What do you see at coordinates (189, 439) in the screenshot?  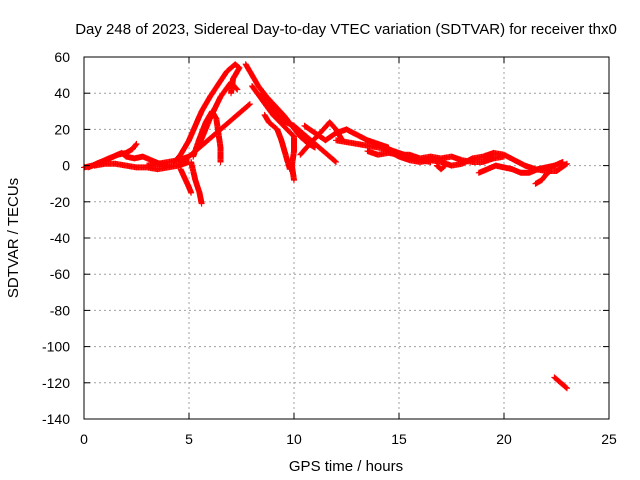 I see `x-tick-label: 5` at bounding box center [189, 439].